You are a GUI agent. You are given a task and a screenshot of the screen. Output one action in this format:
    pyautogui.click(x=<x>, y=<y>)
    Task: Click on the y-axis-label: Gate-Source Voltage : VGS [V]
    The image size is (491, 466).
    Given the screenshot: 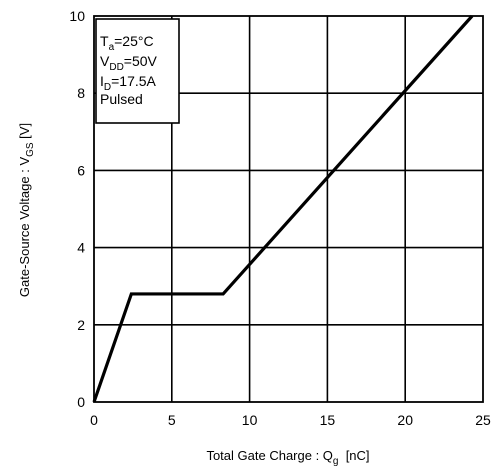 What is the action you would take?
    pyautogui.click(x=26, y=210)
    